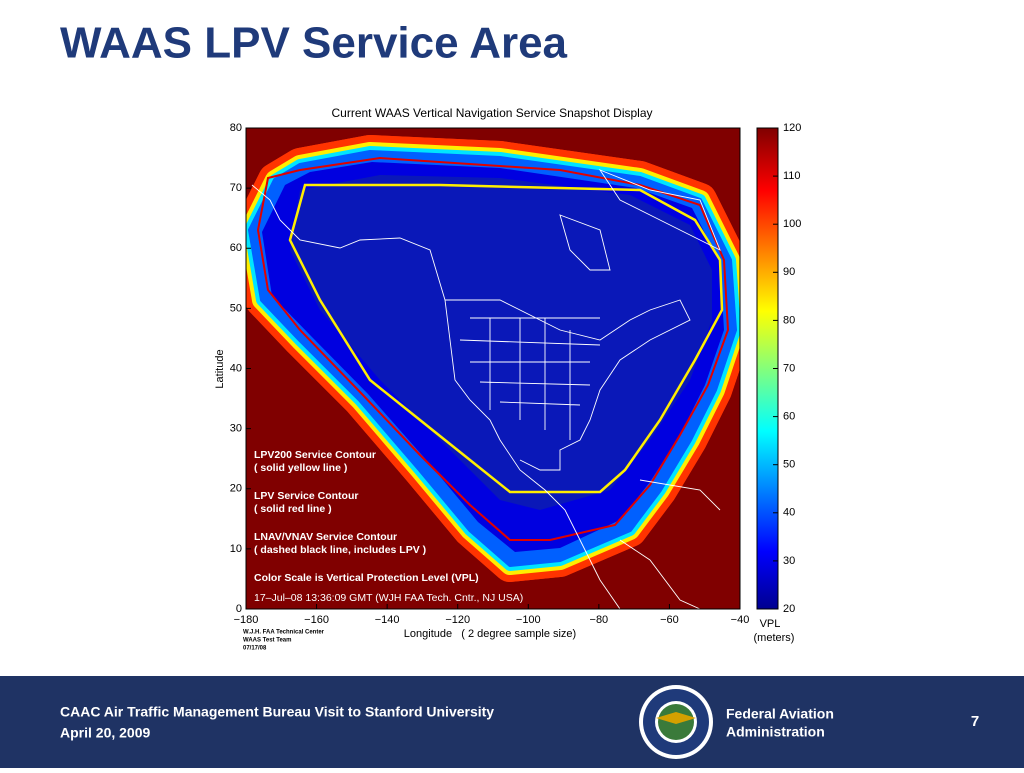 The width and height of the screenshot is (1024, 773). I want to click on footer-line: April 20, 2009, so click(105, 733).